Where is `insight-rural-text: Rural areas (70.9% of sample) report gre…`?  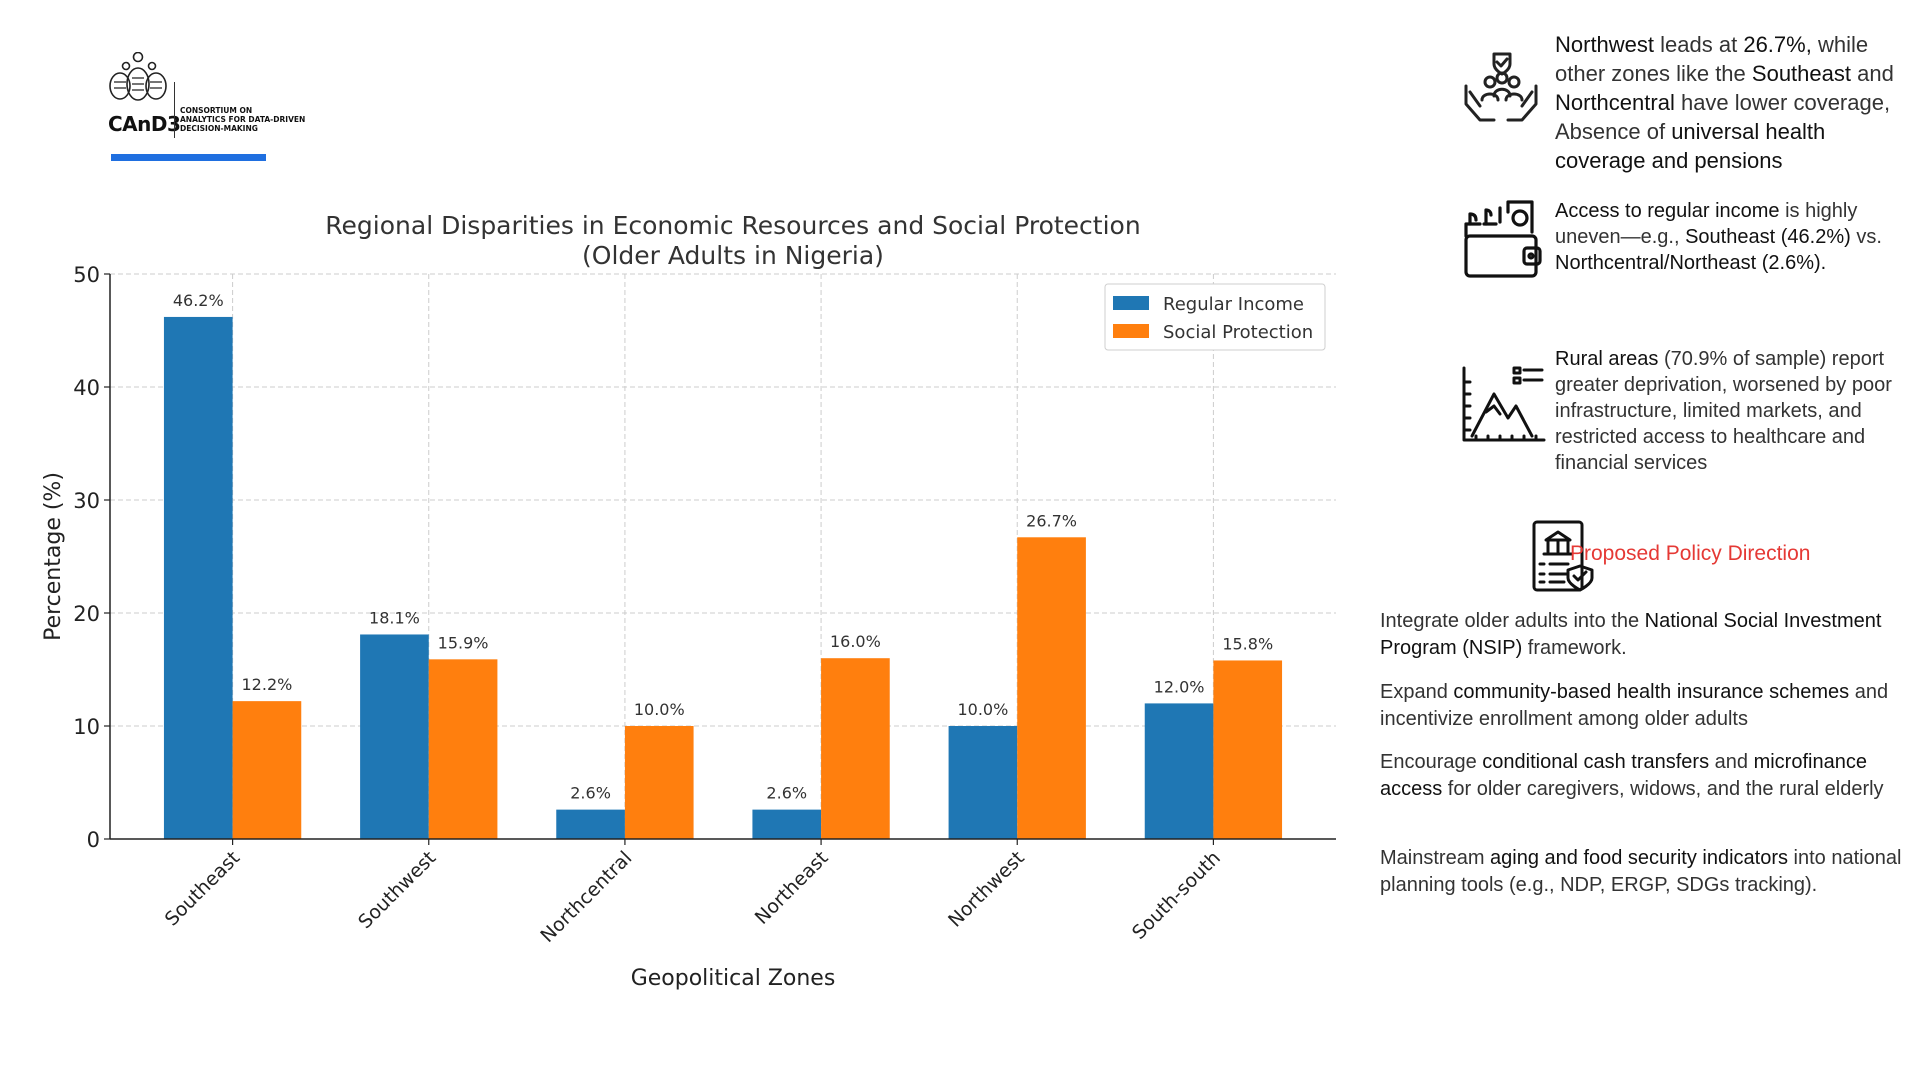 insight-rural-text: Rural areas (70.9% of sample) report gre… is located at coordinates (1723, 411).